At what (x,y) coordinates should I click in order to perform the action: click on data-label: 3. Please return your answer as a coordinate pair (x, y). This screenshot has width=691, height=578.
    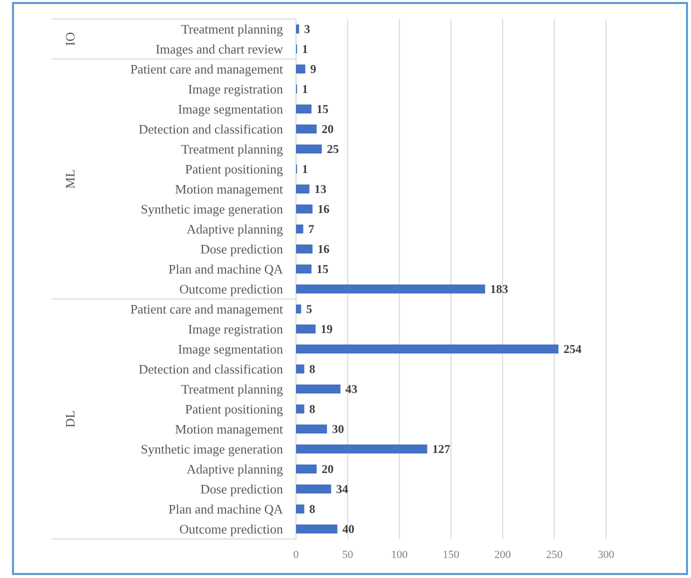
    Looking at the image, I should click on (307, 29).